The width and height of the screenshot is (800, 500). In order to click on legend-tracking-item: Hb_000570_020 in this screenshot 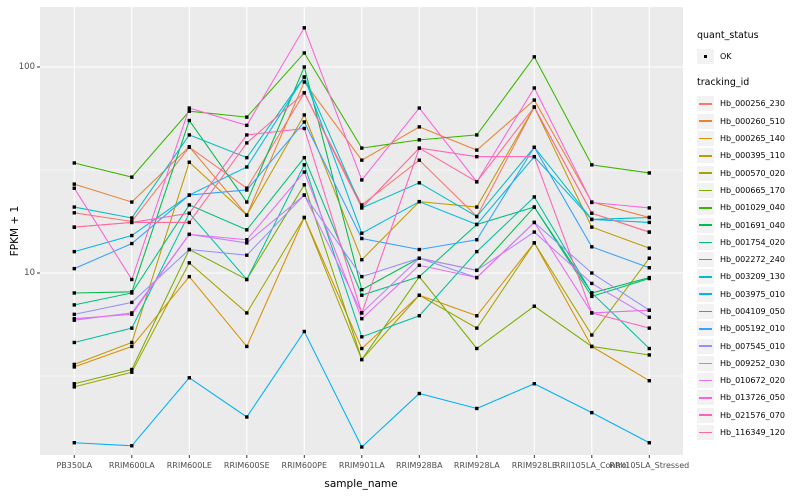, I will do `click(747, 172)`.